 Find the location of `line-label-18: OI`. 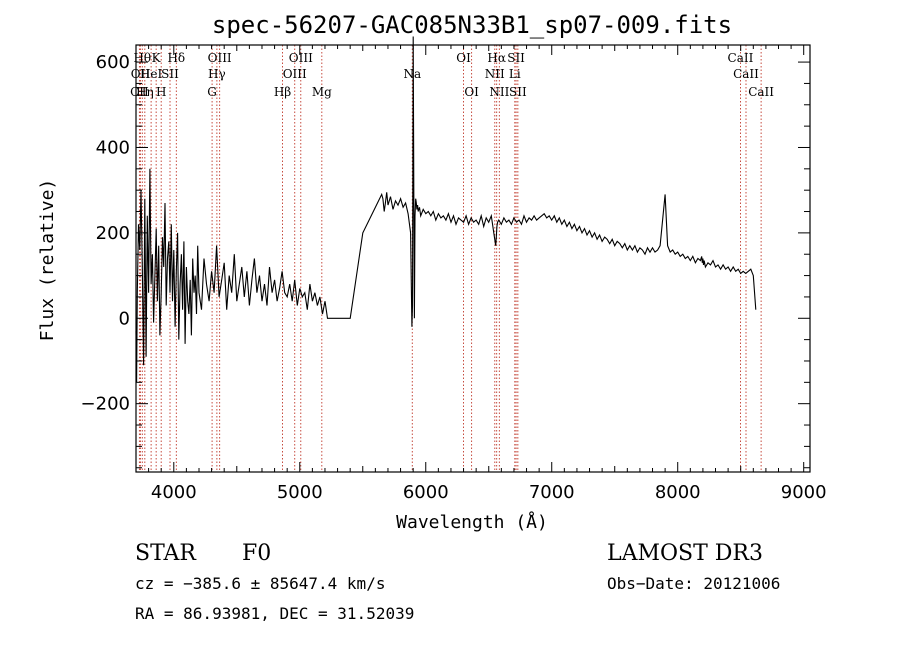

line-label-18: OI is located at coordinates (471, 92).